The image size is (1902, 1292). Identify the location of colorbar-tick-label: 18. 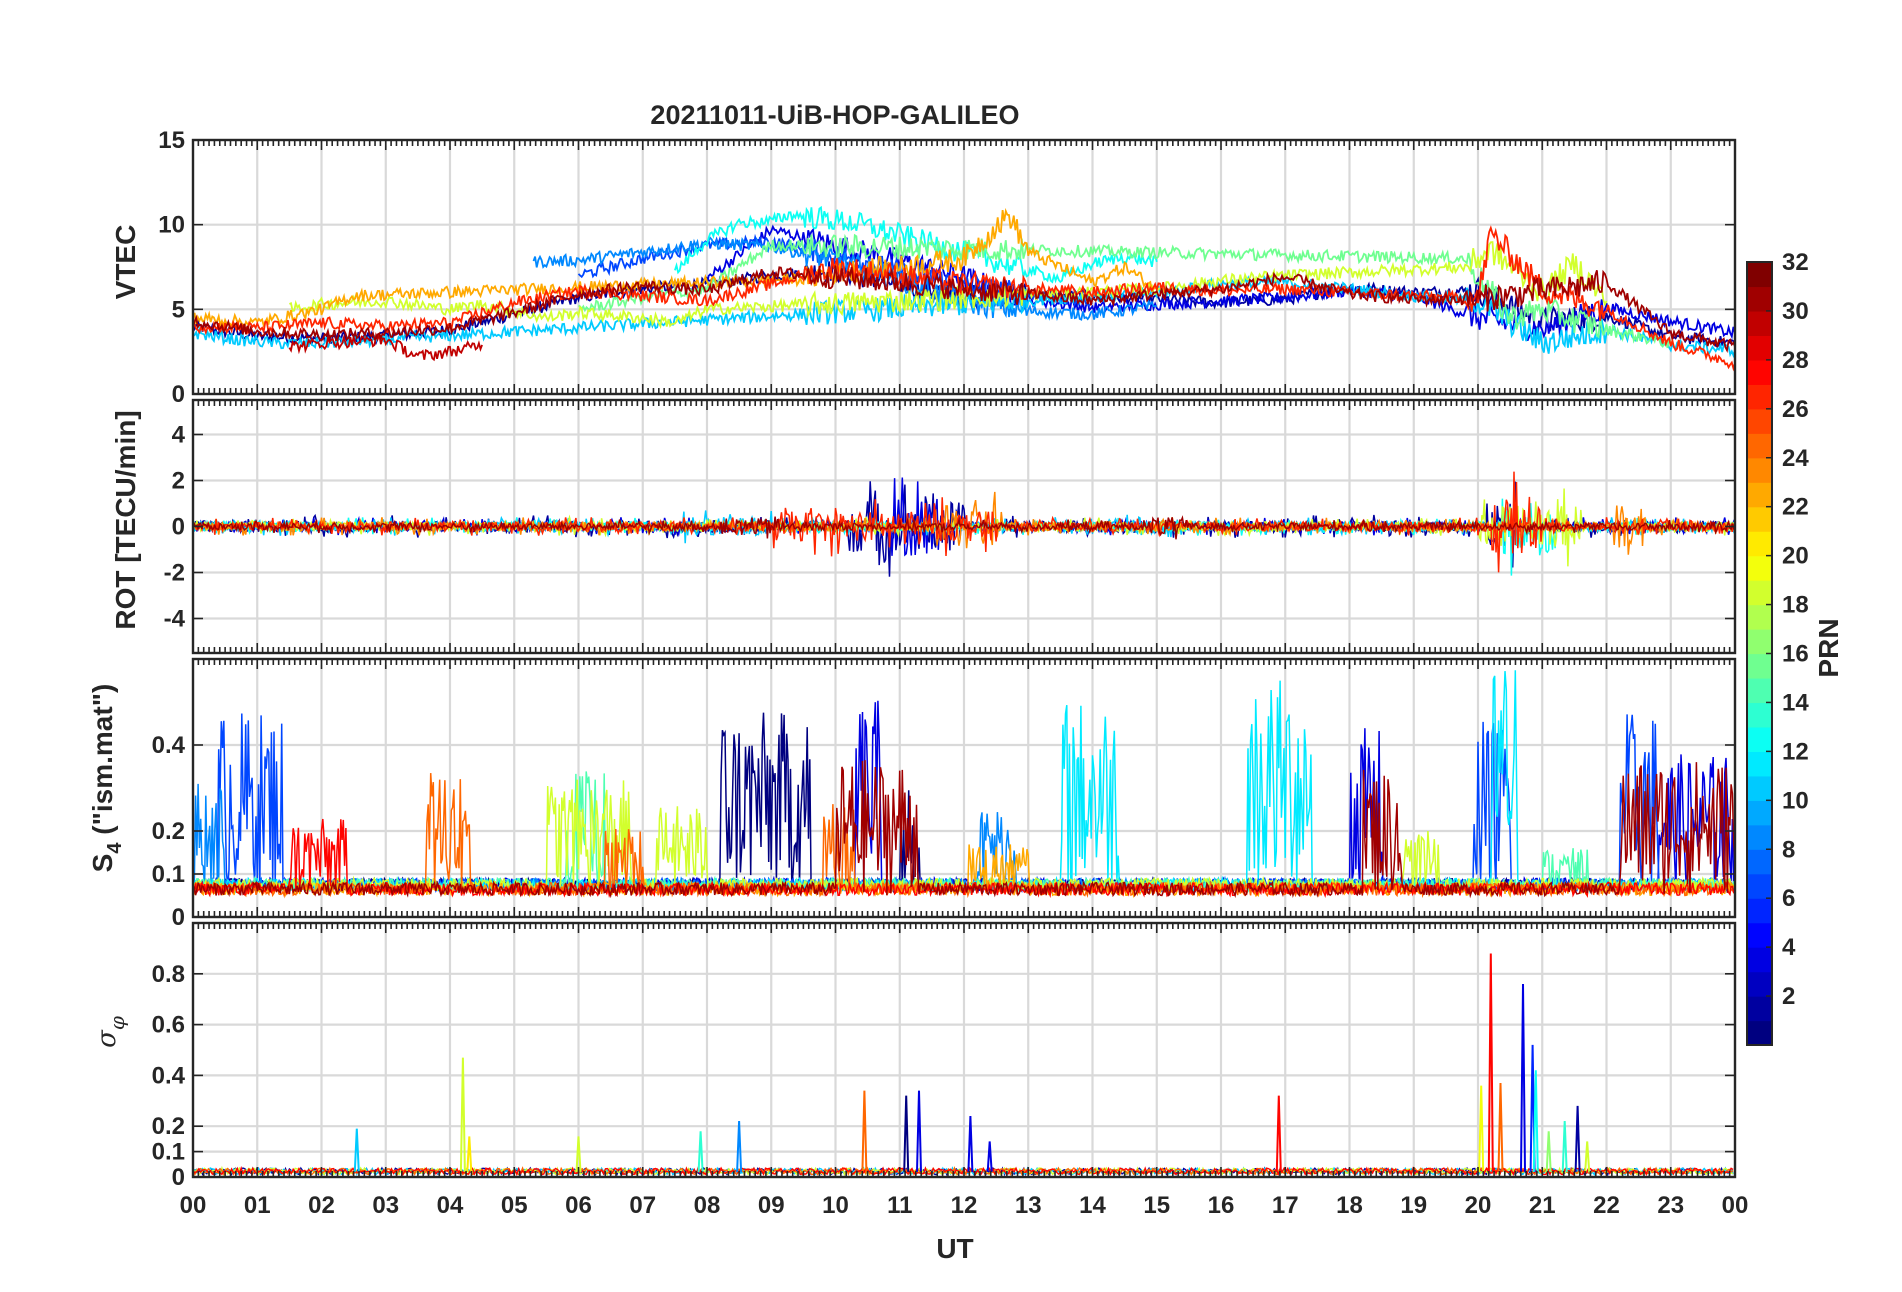
(1795, 605).